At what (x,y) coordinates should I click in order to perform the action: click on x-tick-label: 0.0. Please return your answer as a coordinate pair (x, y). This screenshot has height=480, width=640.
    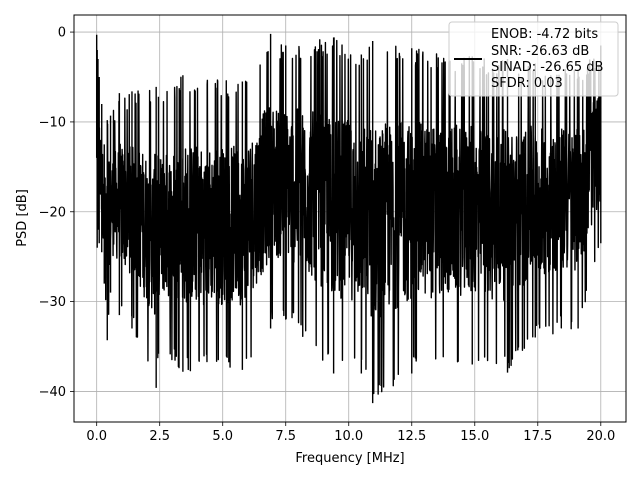
    Looking at the image, I should click on (96, 436).